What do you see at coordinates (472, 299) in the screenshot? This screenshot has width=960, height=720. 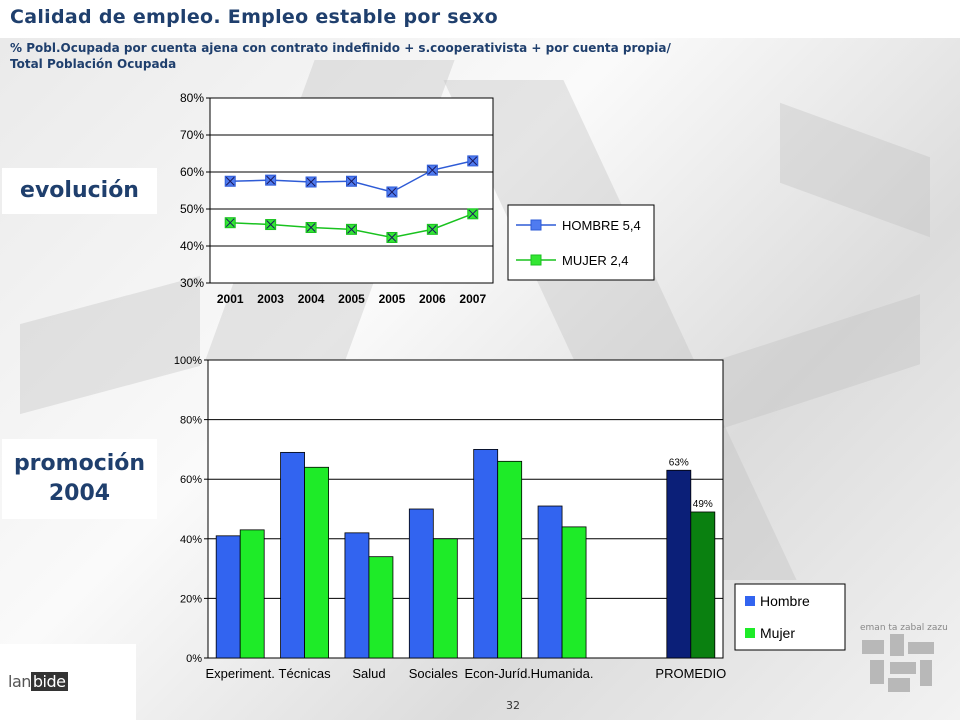 I see `line-x-tick-label: 2007` at bounding box center [472, 299].